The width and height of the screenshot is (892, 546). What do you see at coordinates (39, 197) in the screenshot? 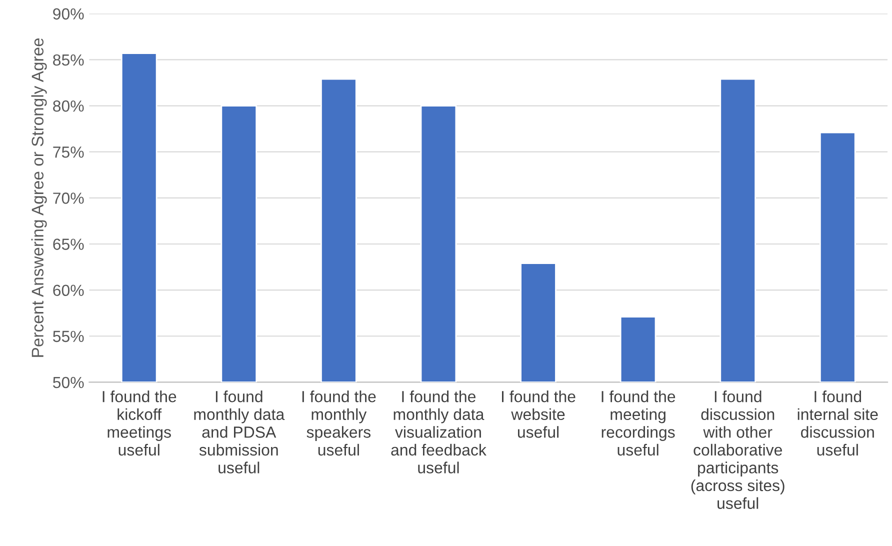
I see `y-axis-title: Percent Answering Agree or Strongly Agree` at bounding box center [39, 197].